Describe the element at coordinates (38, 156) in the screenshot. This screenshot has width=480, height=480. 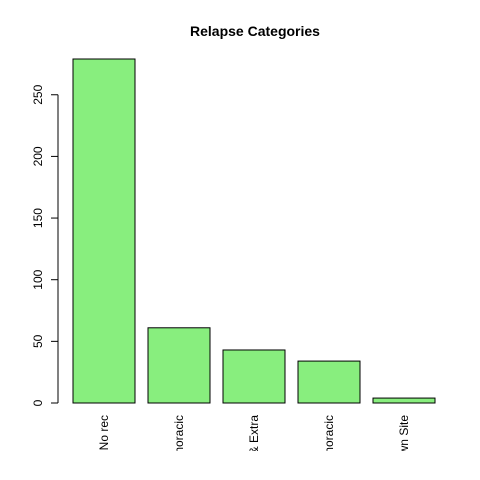
I see `y-tick-label: 200` at that location.